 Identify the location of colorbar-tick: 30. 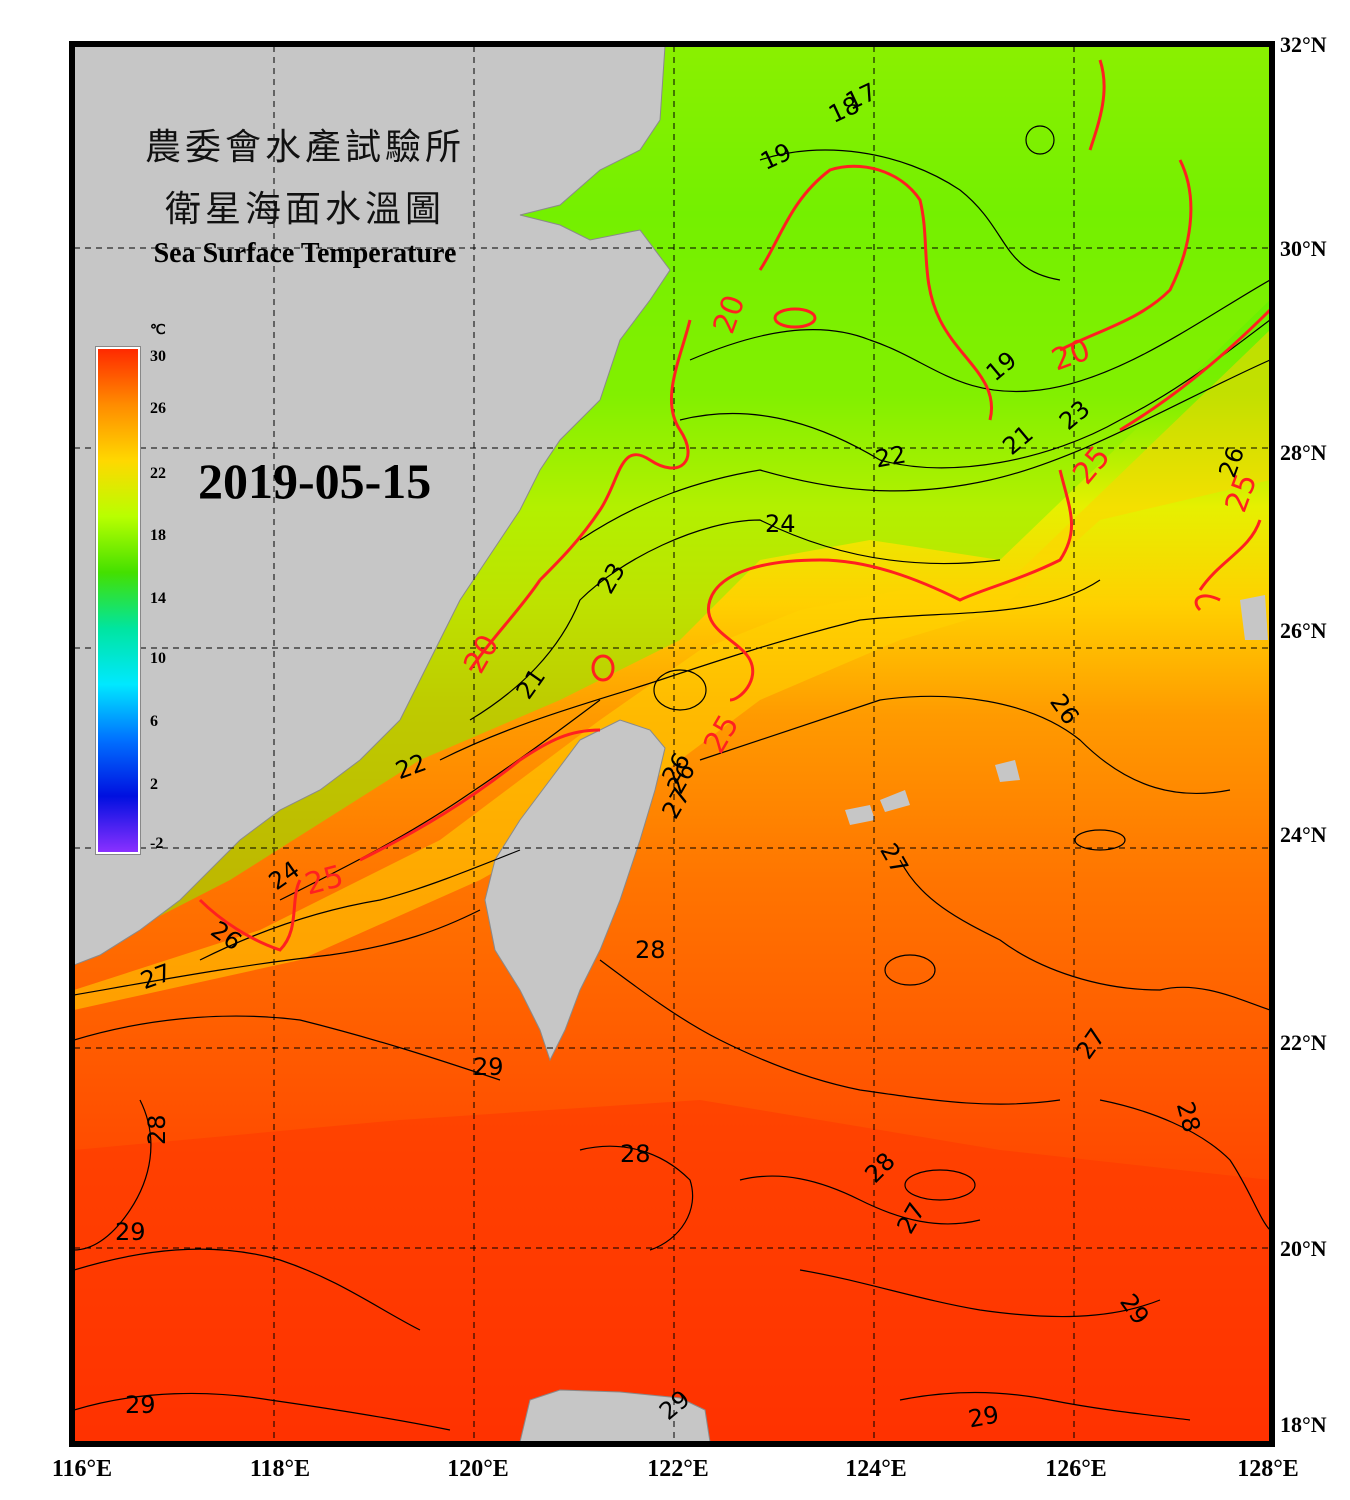
(158, 356).